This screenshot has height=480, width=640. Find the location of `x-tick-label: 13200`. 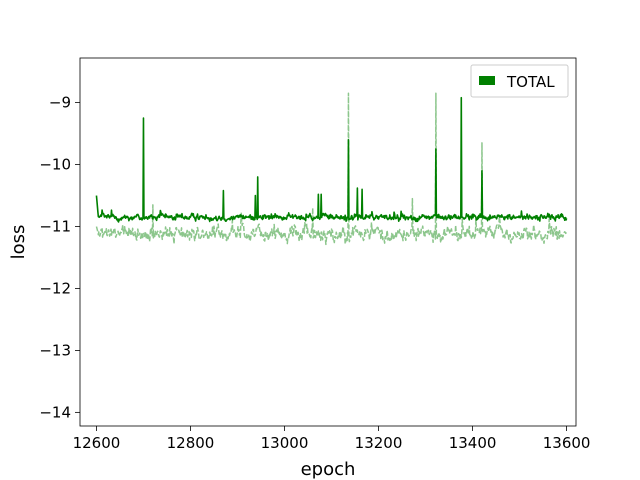

x-tick-label: 13200 is located at coordinates (379, 443).